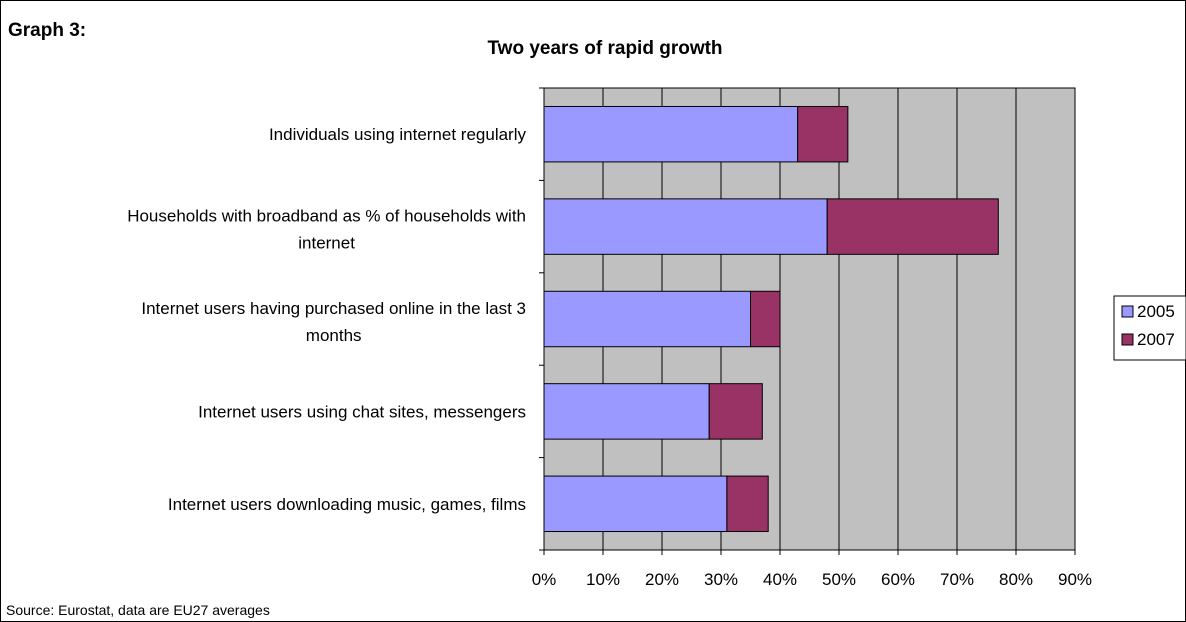  I want to click on x-tick-label: 0%, so click(544, 579).